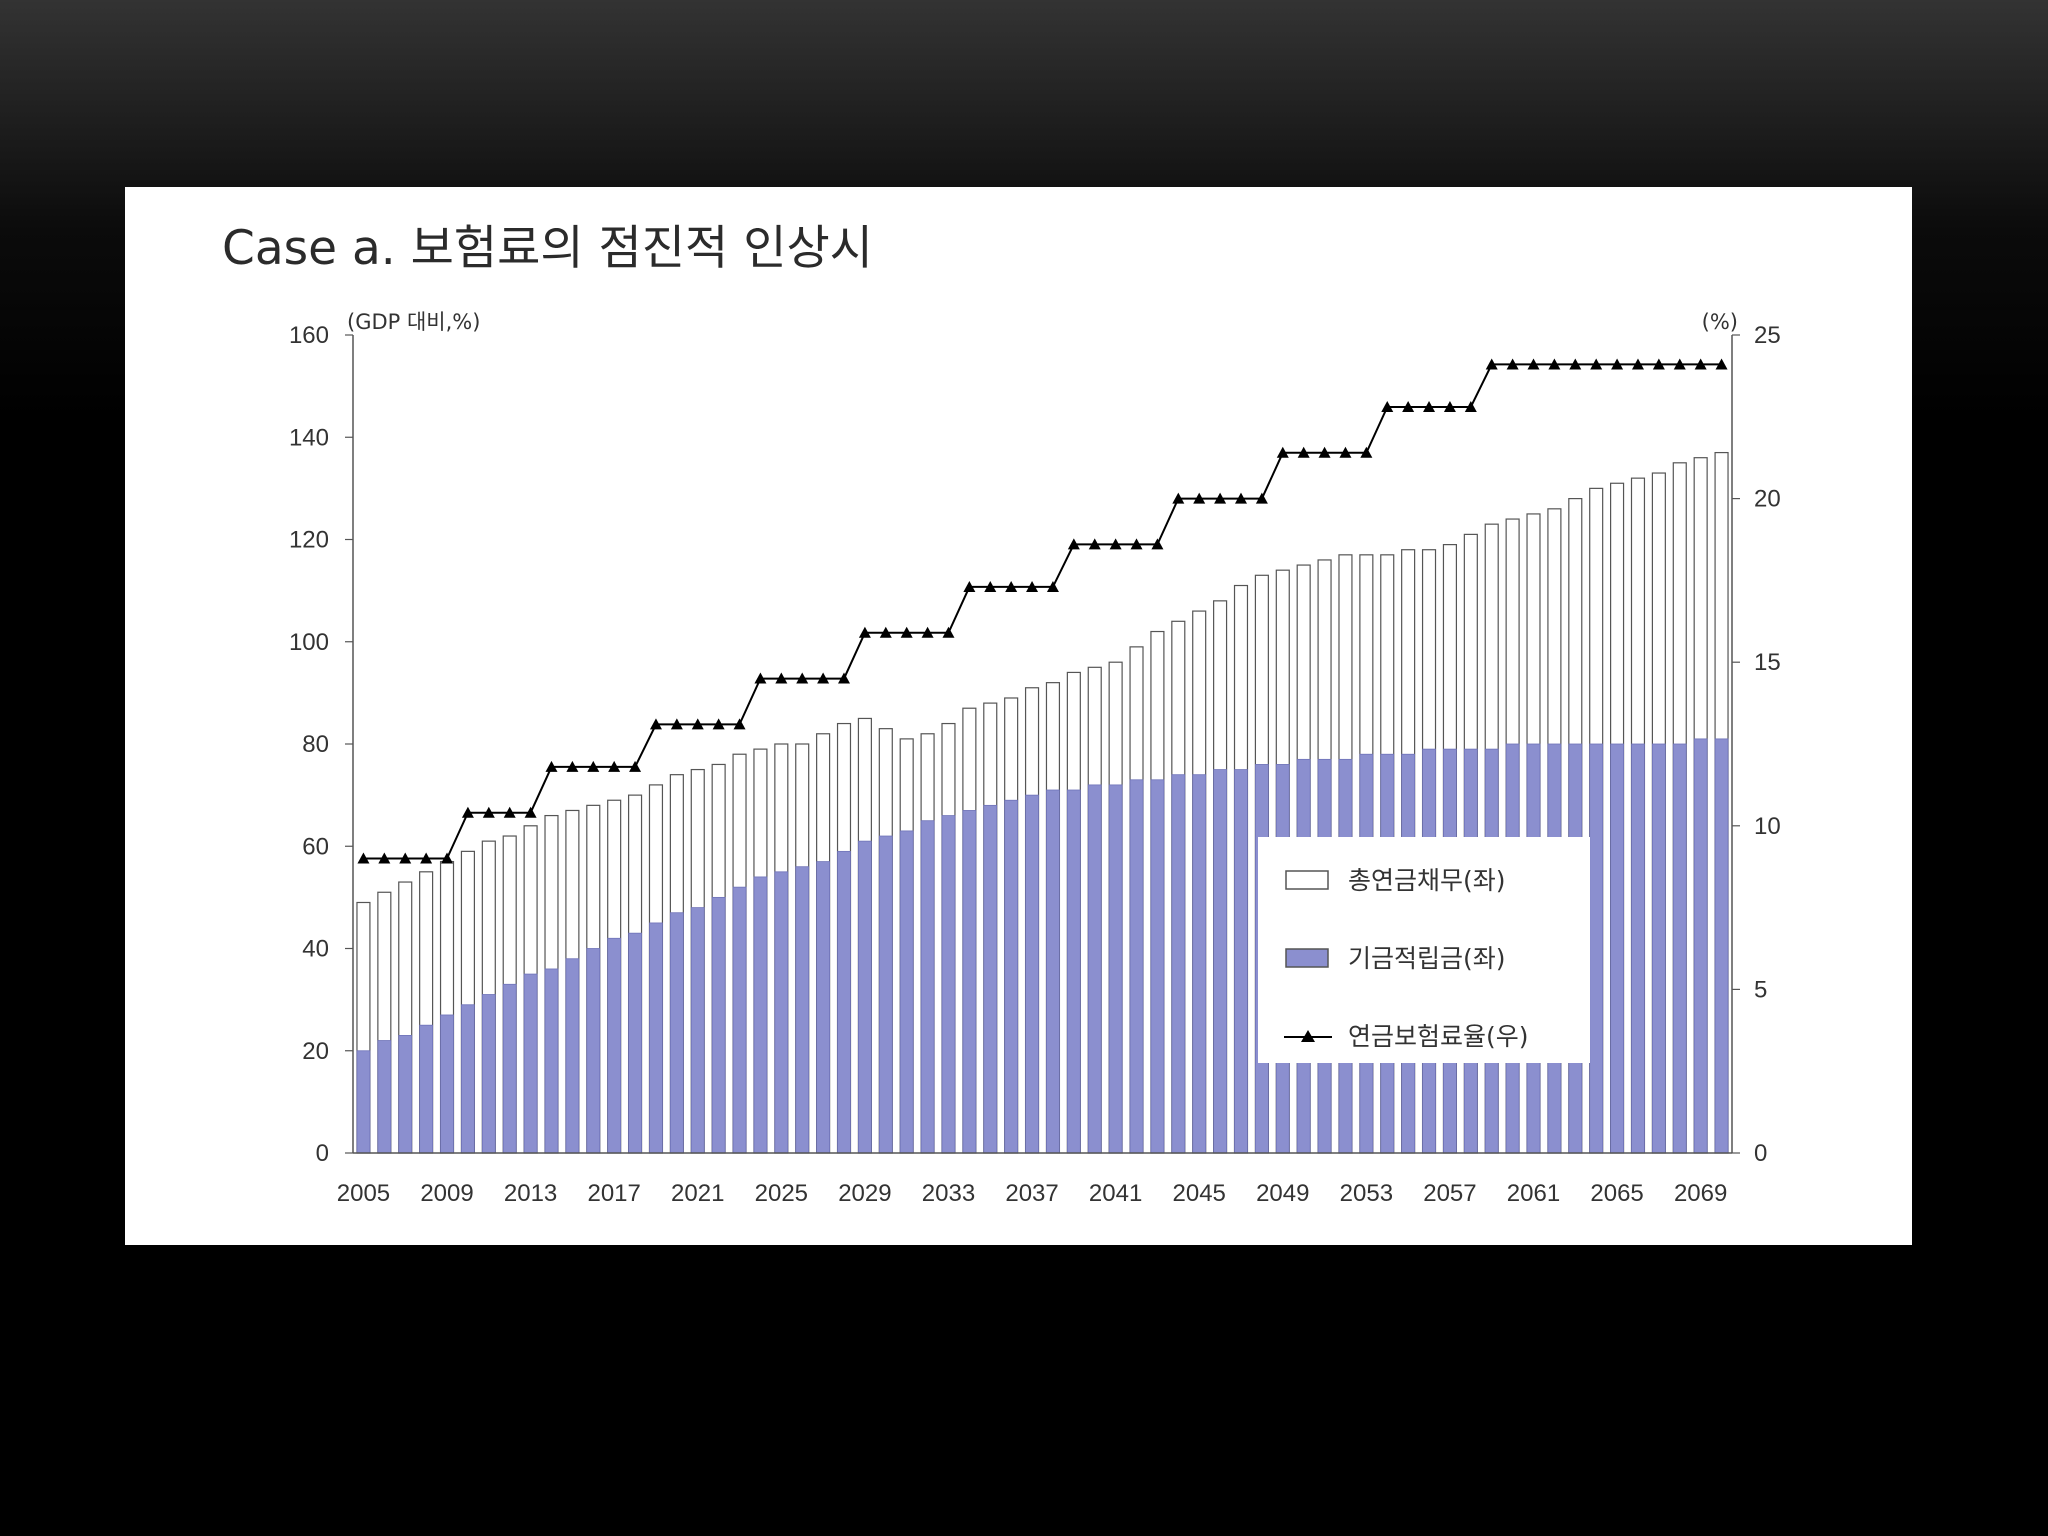 Image resolution: width=2048 pixels, height=1536 pixels. I want to click on legend-label-rate: 연금보험료율(우), so click(1438, 1036).